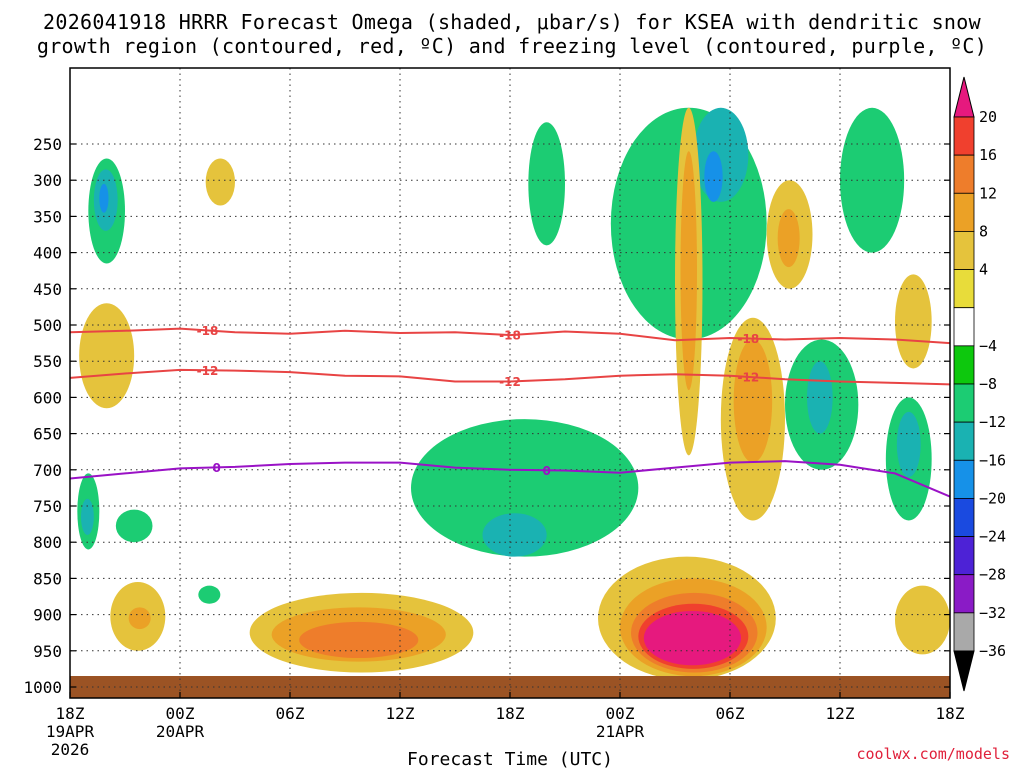  What do you see at coordinates (47, 434) in the screenshot?
I see `y-tick-label-650: 650` at bounding box center [47, 434].